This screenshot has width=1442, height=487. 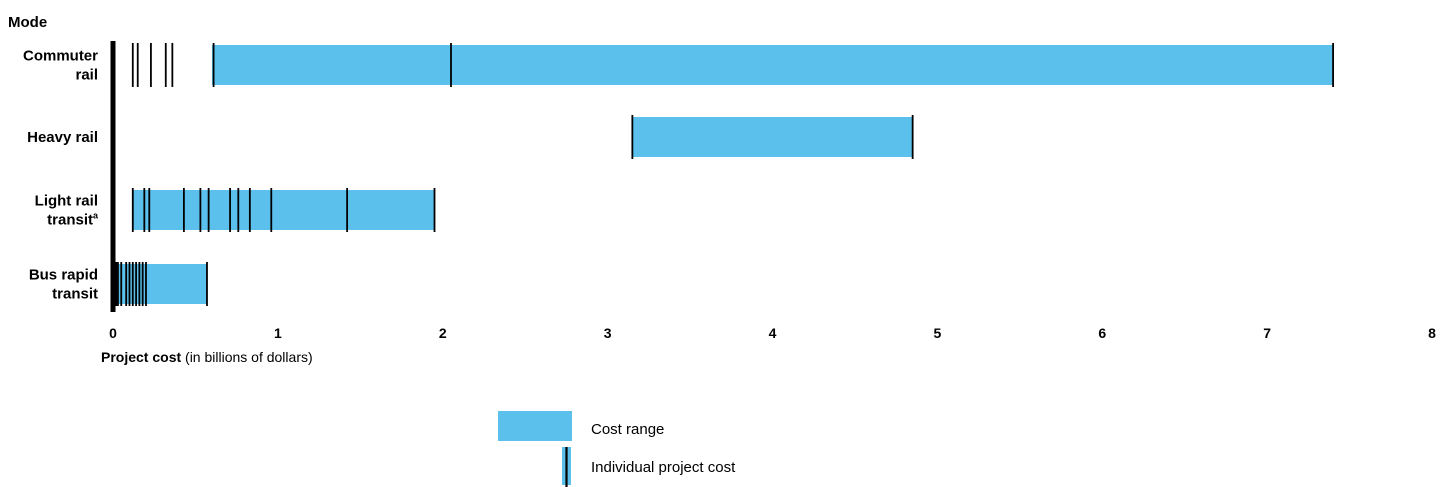 What do you see at coordinates (627, 429) in the screenshot?
I see `legend-cost-range-label: Cost range` at bounding box center [627, 429].